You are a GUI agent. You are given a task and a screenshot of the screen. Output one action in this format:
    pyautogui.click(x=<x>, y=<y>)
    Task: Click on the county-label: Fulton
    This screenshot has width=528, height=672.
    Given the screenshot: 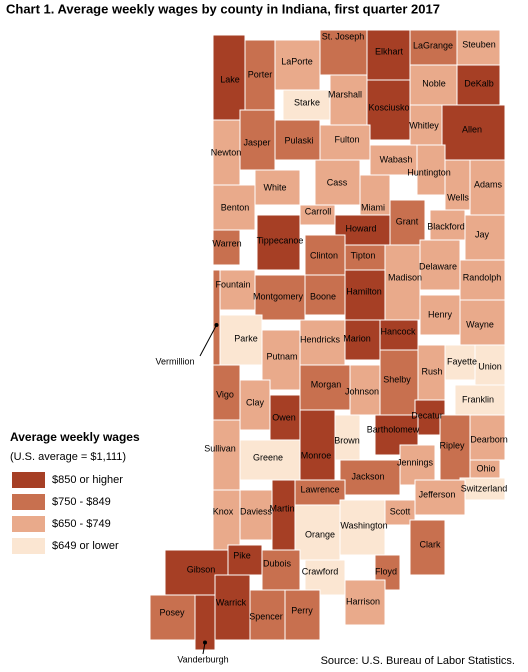 What is the action you would take?
    pyautogui.click(x=346, y=139)
    